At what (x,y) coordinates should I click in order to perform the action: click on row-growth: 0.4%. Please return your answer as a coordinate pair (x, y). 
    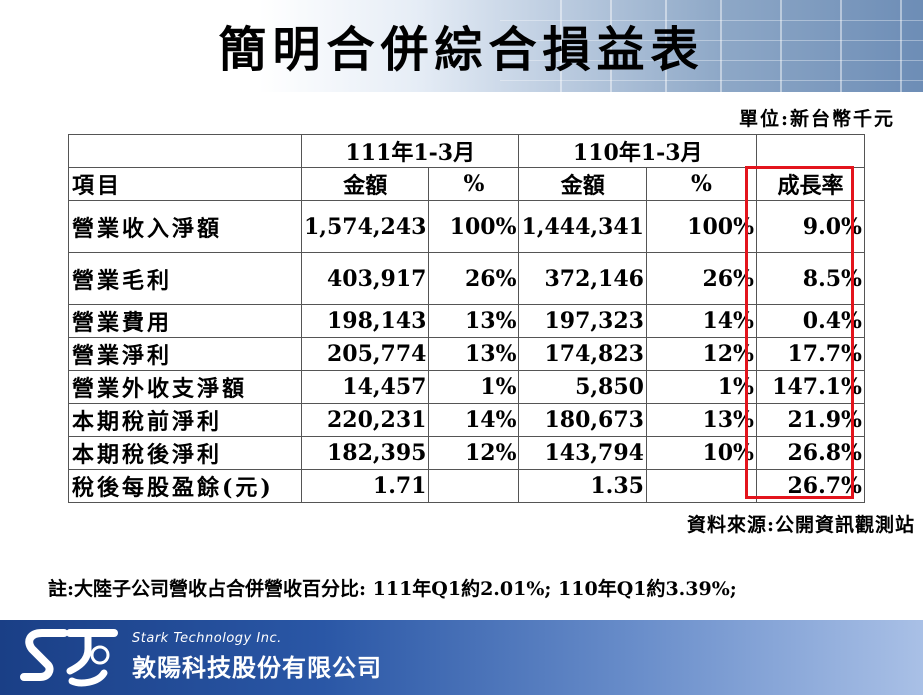
    Looking at the image, I should click on (810, 321).